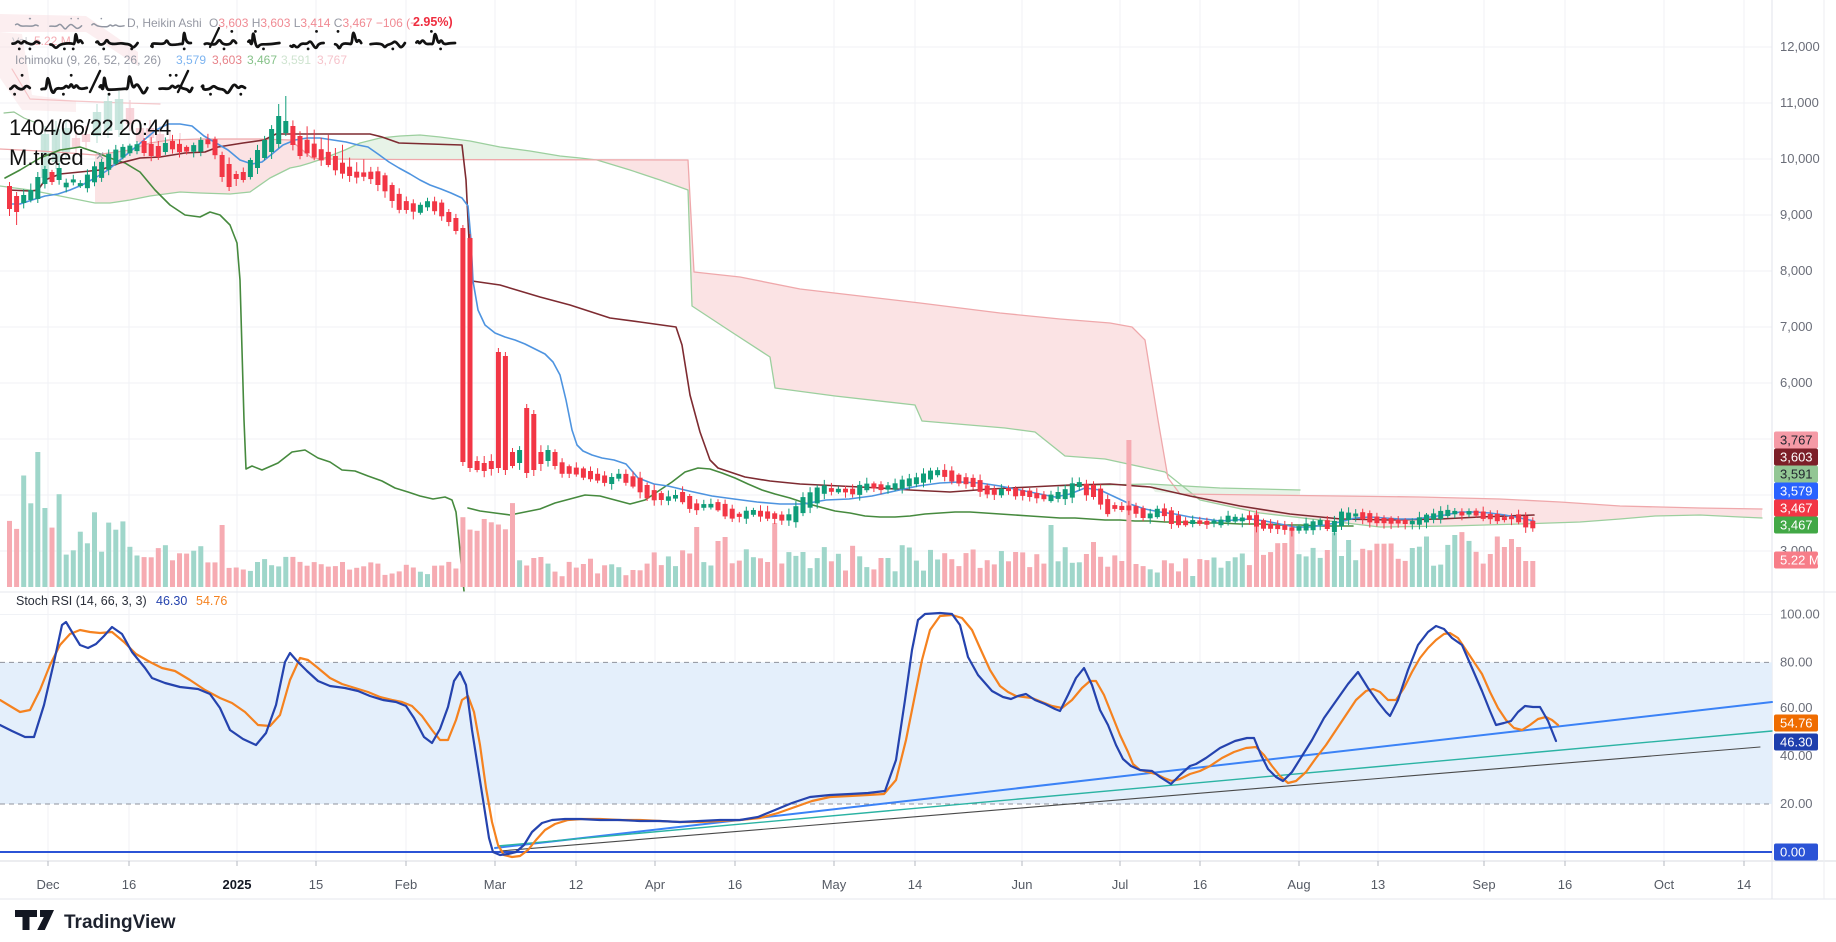 The height and width of the screenshot is (942, 1836). I want to click on svg-text: Jul, so click(1120, 884).